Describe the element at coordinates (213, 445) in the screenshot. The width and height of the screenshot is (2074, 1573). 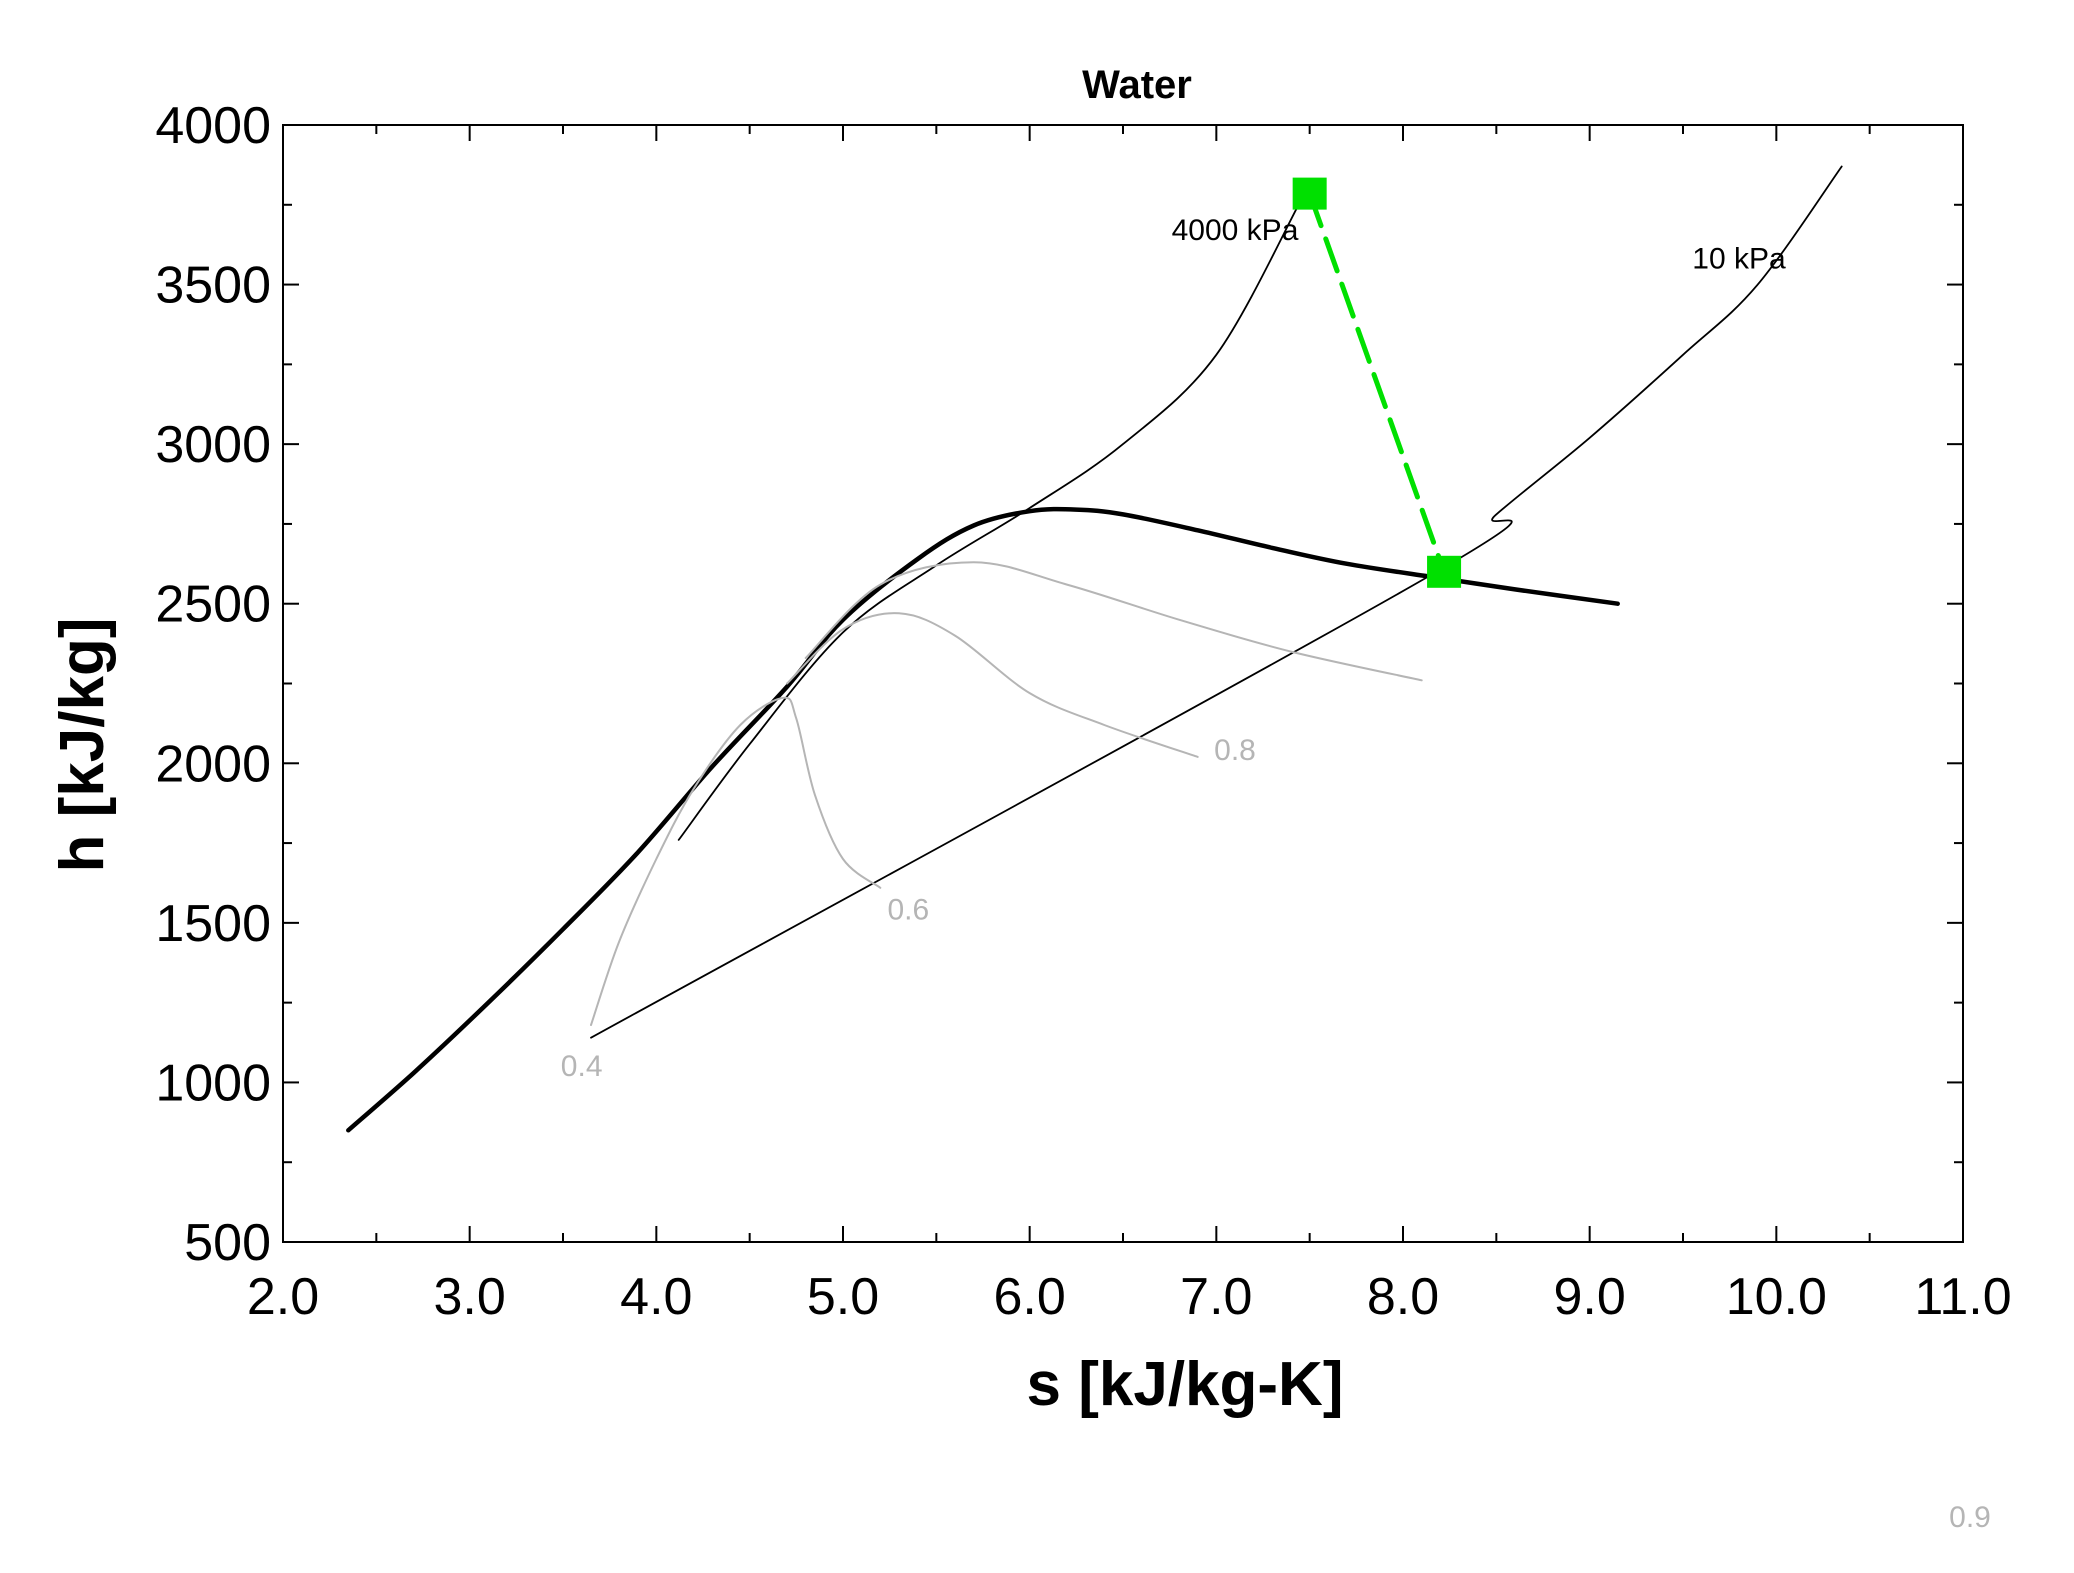
I see `y-tick-label: 3000` at that location.